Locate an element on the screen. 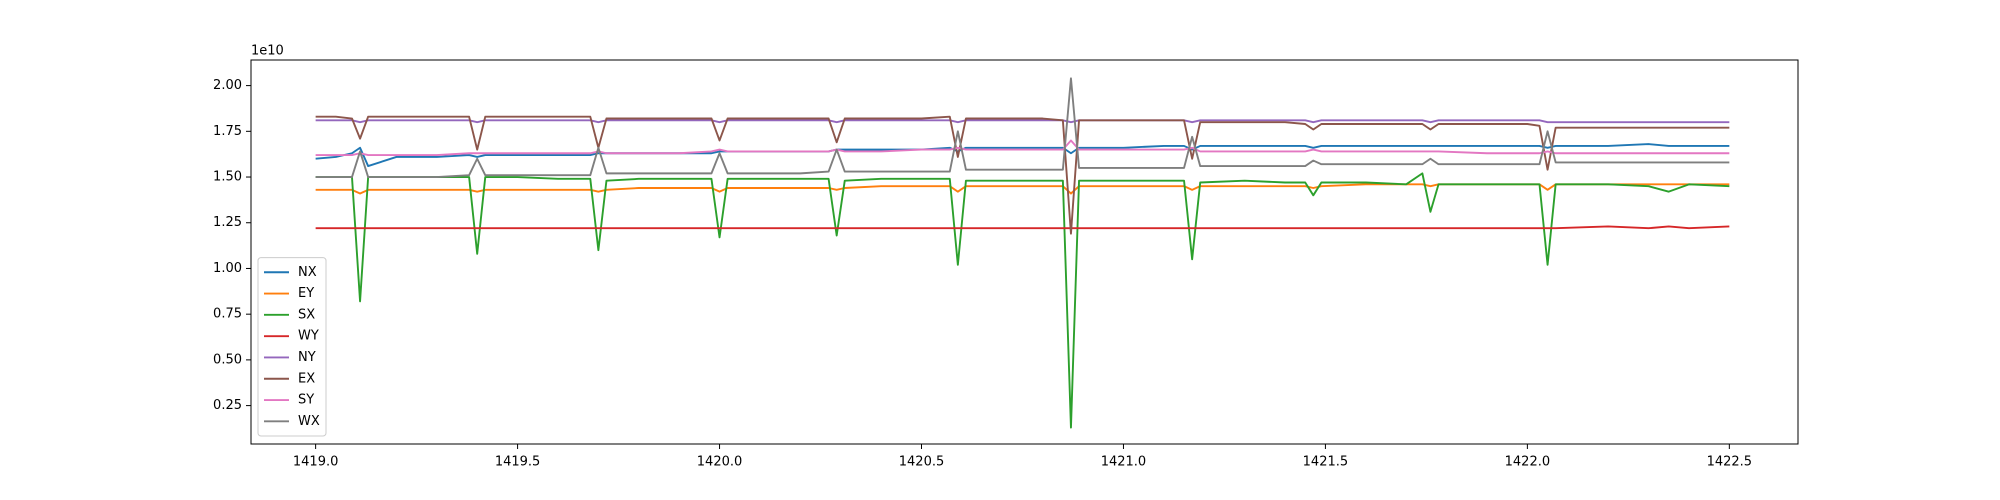 The height and width of the screenshot is (500, 2000). y-tick-label: 1.25 is located at coordinates (227, 222).